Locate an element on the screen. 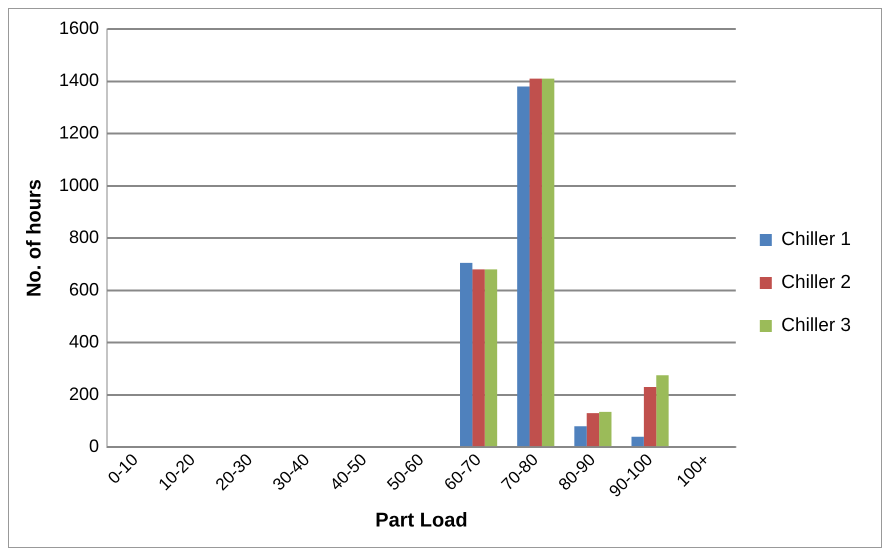 This screenshot has width=890, height=556. legend-label: Chiller 1 is located at coordinates (816, 239).